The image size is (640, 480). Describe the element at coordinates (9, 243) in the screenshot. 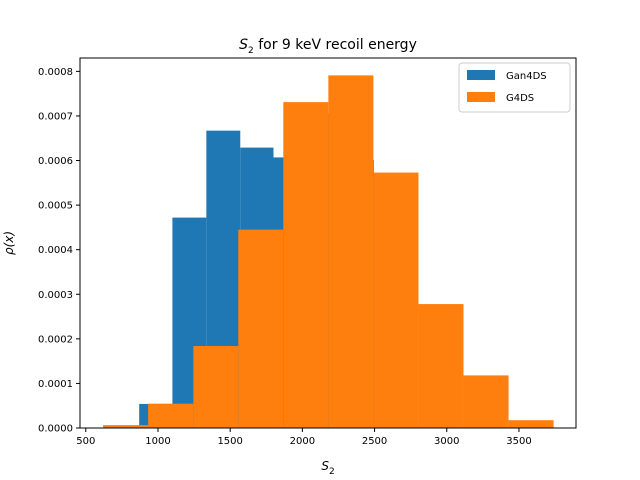

I see `y-axis-label: ρ(x)` at that location.